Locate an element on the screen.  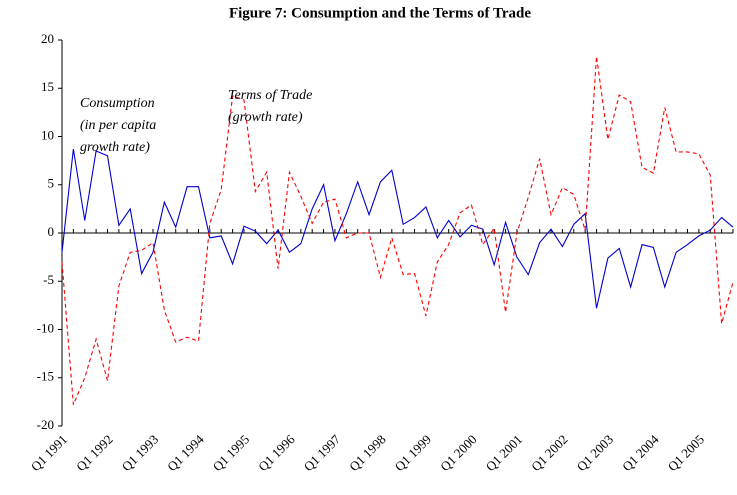
y-tick-label: 20 is located at coordinates (47, 38).